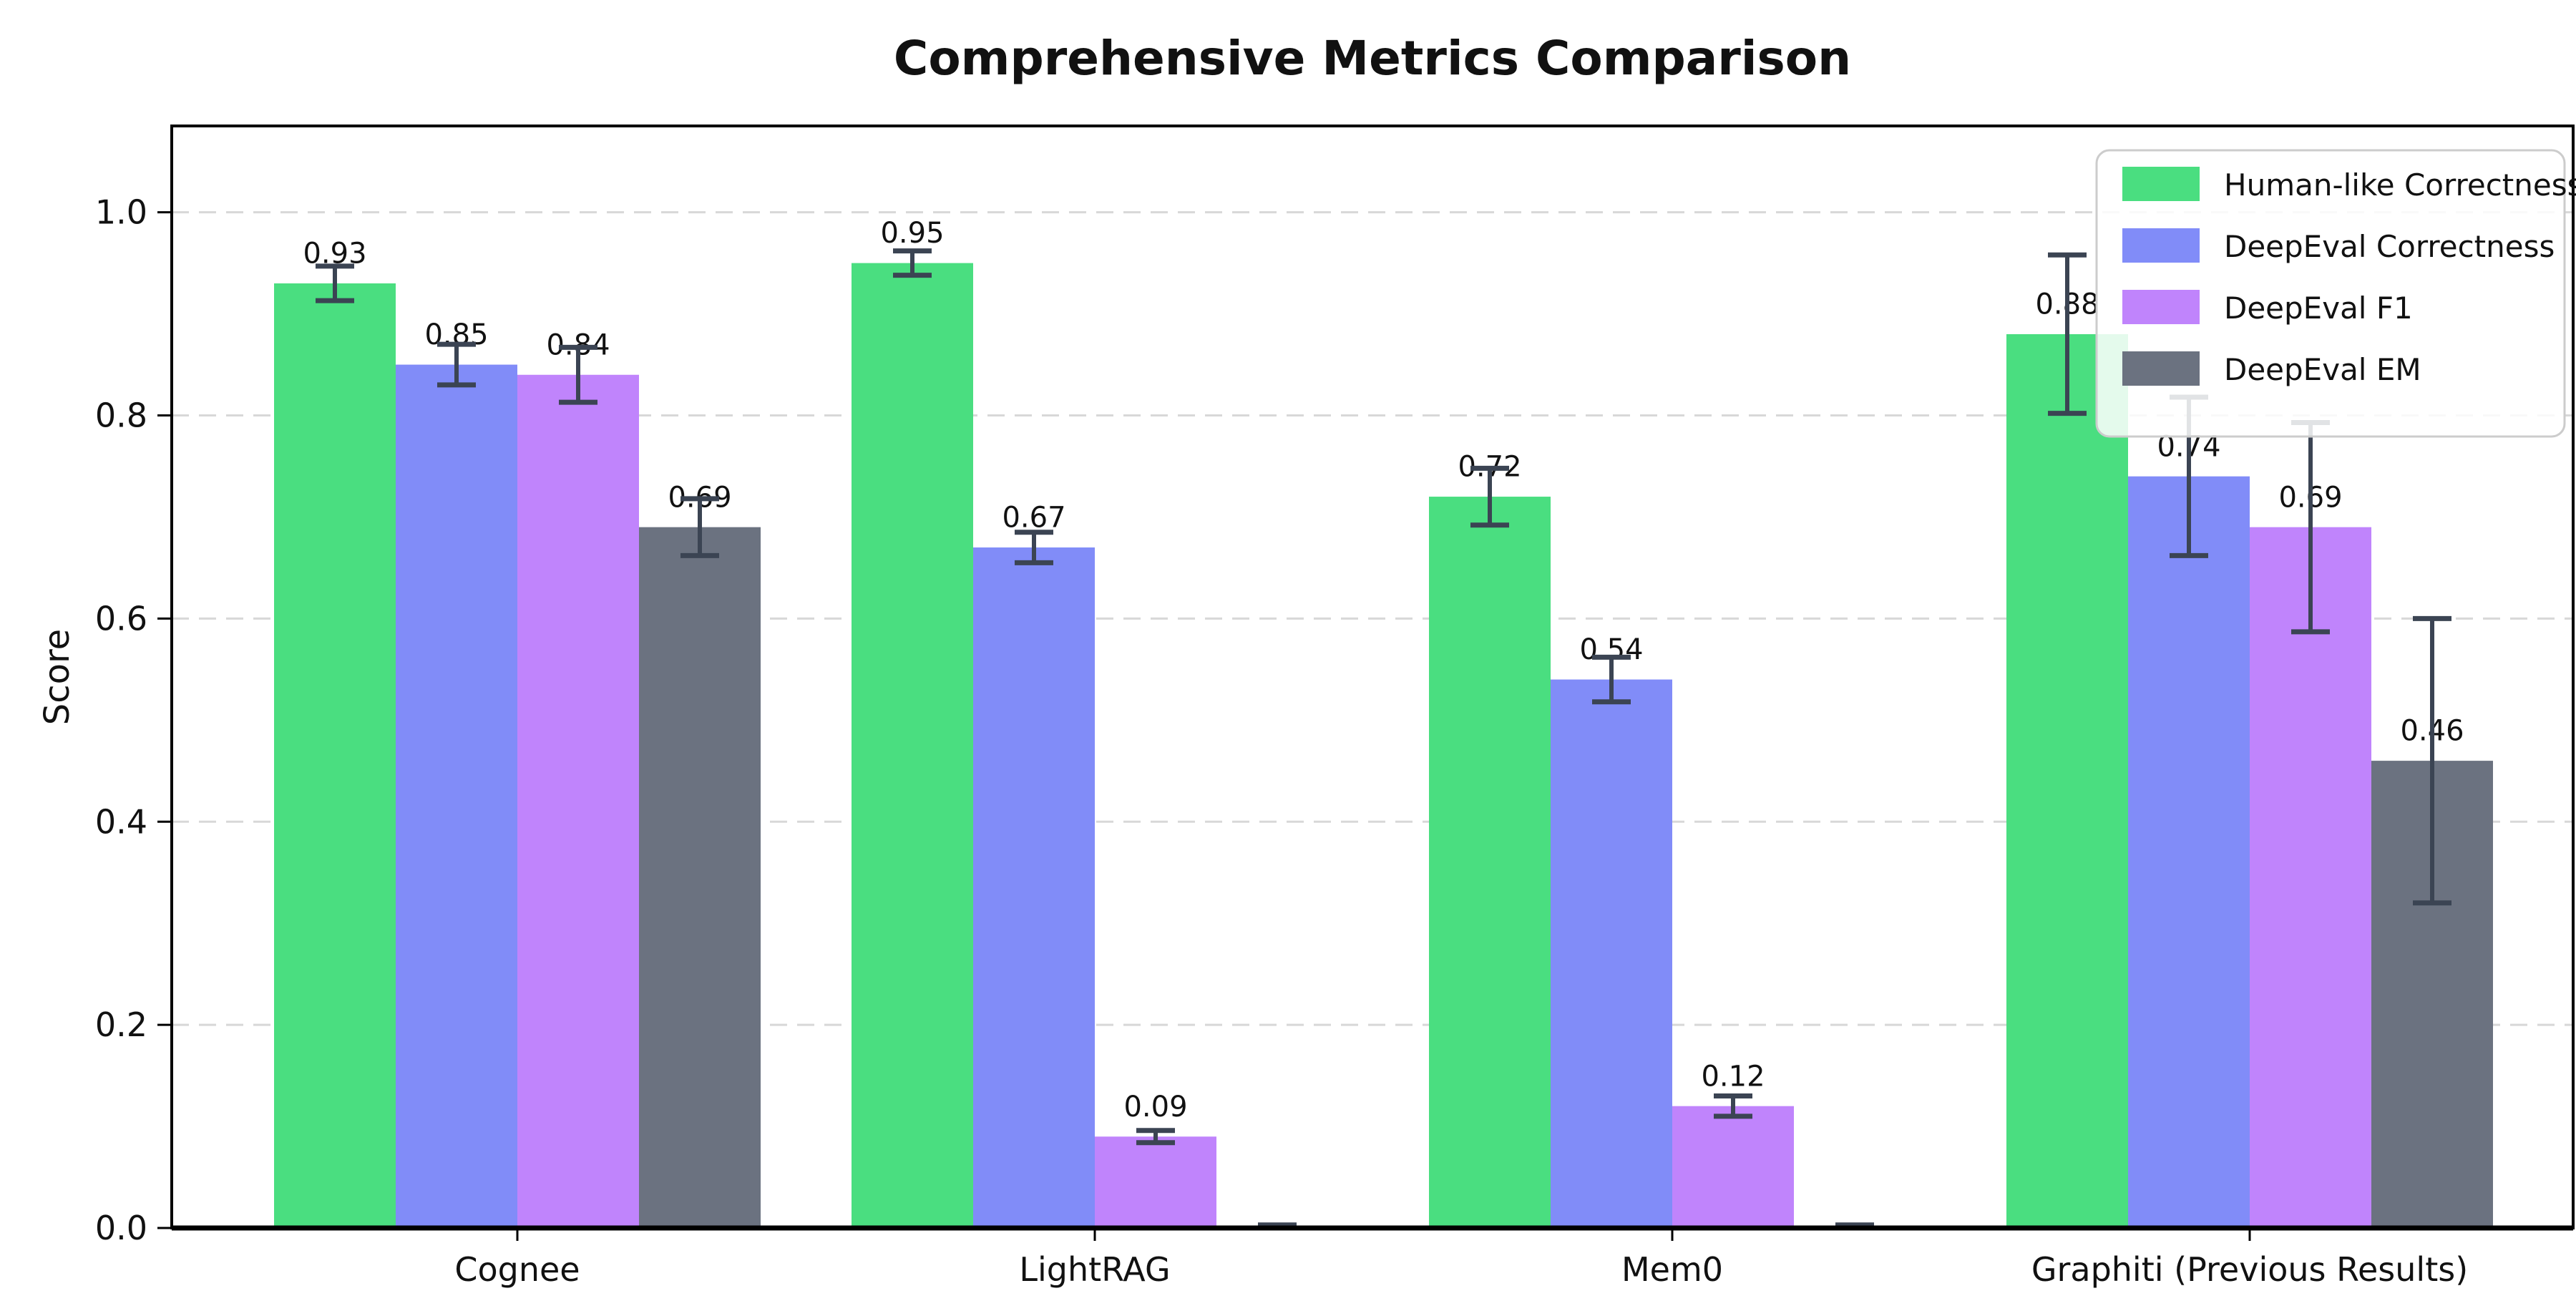 The image size is (2576, 1311). What do you see at coordinates (121, 415) in the screenshot?
I see `y-tick-label-0.8: 0.8` at bounding box center [121, 415].